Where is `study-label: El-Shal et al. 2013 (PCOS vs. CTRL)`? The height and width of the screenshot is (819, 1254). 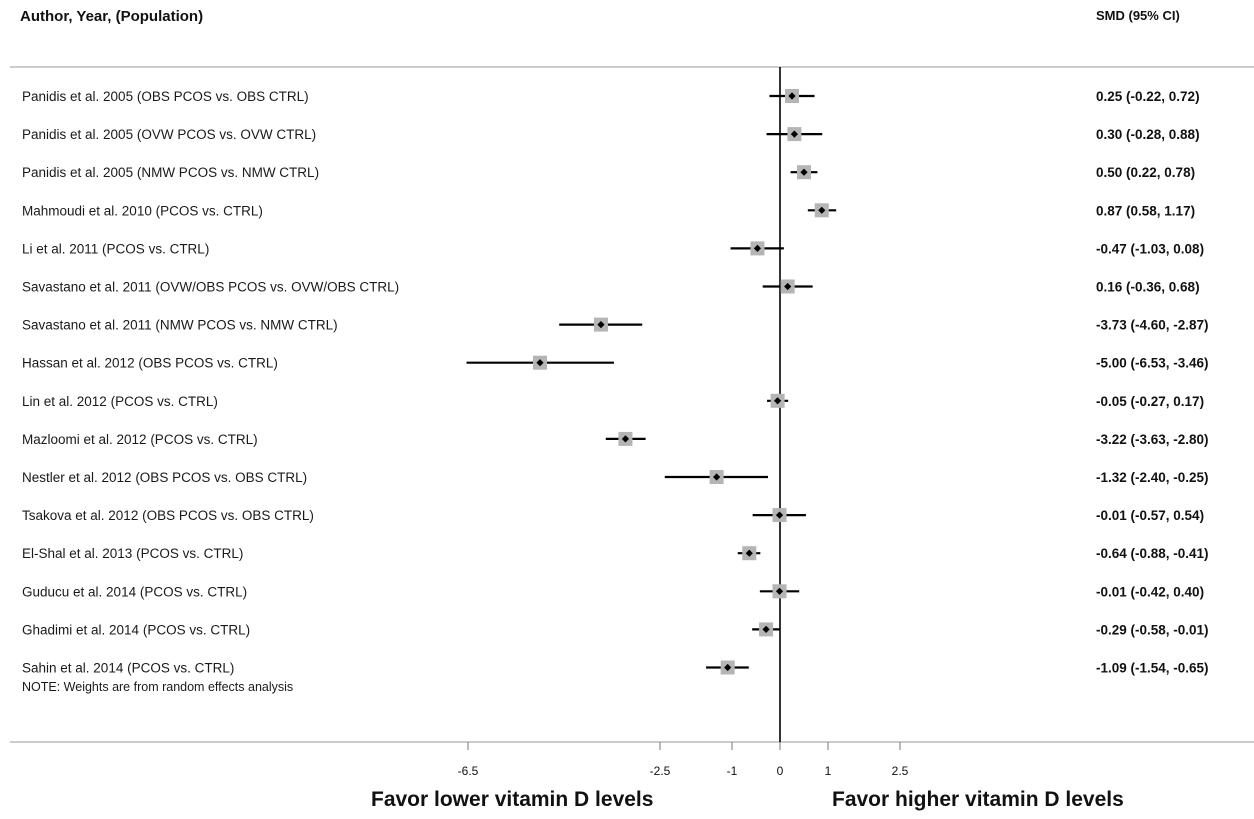
study-label: El-Shal et al. 2013 (PCOS vs. CTRL) is located at coordinates (132, 553).